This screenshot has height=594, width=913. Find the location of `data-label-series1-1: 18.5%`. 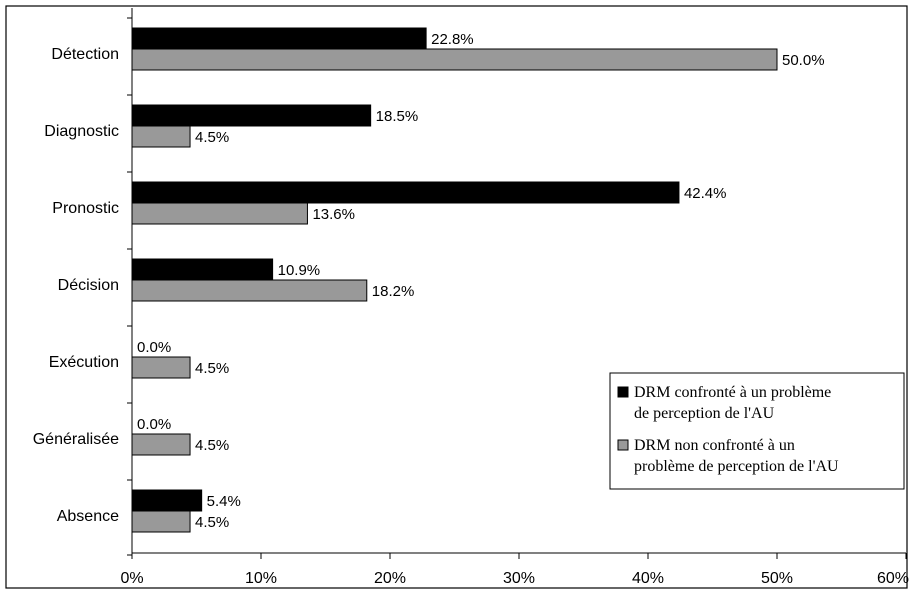

data-label-series1-1: 18.5% is located at coordinates (397, 116).